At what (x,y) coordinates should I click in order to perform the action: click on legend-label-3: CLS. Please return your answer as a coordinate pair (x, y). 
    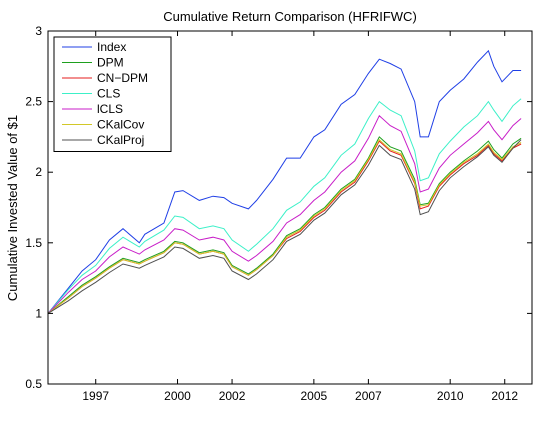
    Looking at the image, I should click on (108, 94).